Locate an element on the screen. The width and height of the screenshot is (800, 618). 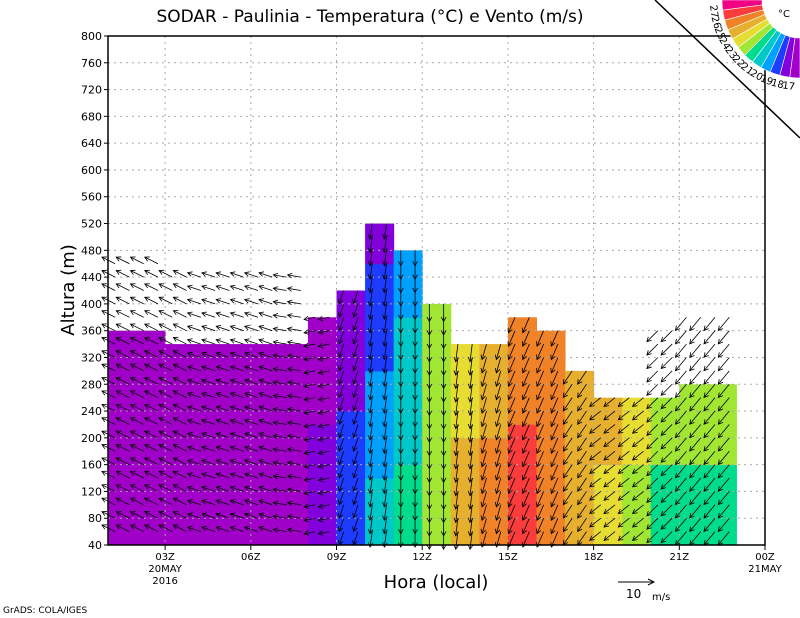
x-tick-label: 00Z is located at coordinates (765, 557).